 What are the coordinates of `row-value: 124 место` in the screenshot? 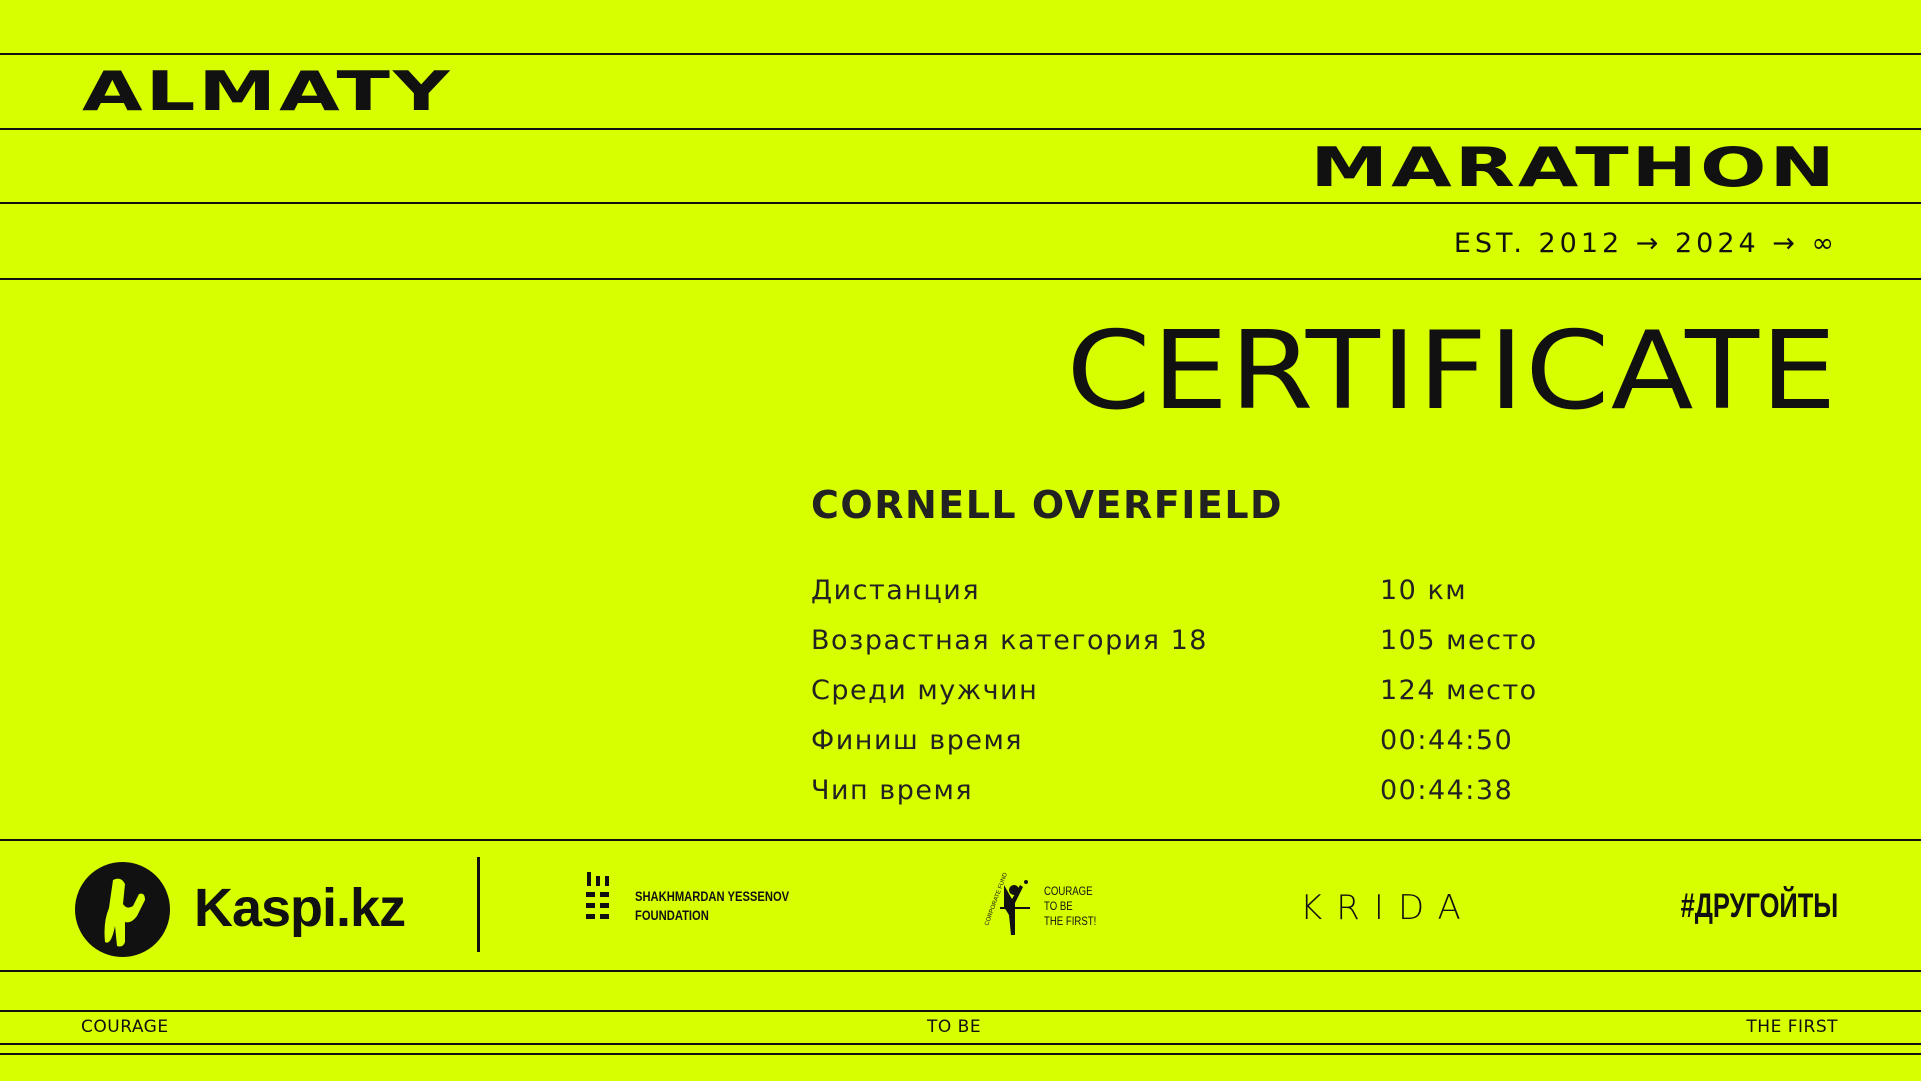 It's located at (1459, 690).